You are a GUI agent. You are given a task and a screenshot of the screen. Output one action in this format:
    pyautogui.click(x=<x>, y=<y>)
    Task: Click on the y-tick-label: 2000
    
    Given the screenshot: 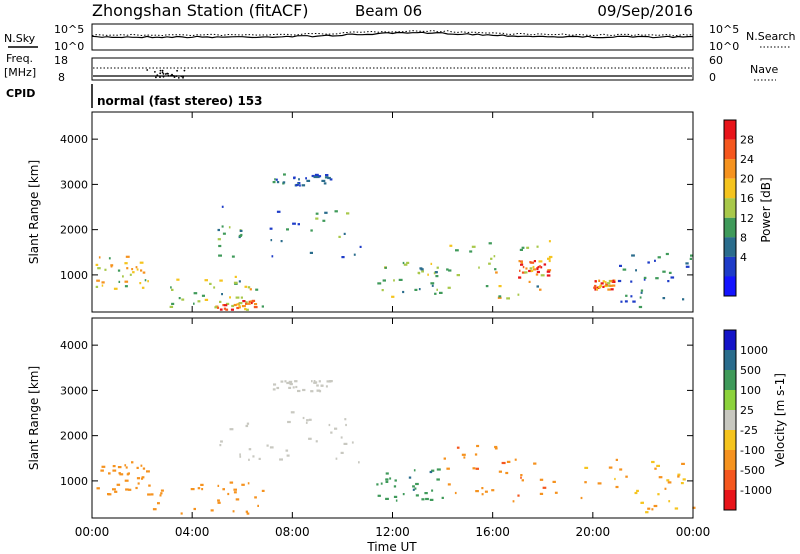 What is the action you would take?
    pyautogui.click(x=74, y=230)
    